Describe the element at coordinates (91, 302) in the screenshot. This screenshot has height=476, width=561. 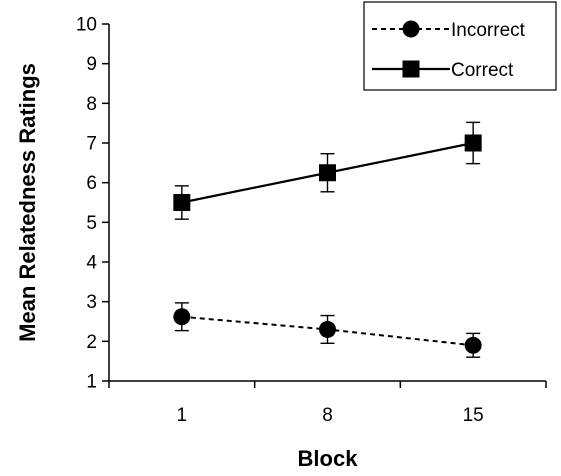
I see `y-tick-label: 3` at that location.